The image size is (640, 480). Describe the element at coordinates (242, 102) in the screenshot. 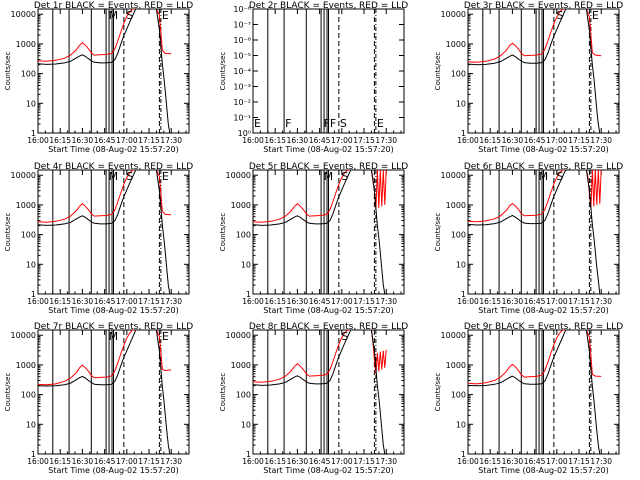

I see `y-tick-label: 10⁻²` at that location.